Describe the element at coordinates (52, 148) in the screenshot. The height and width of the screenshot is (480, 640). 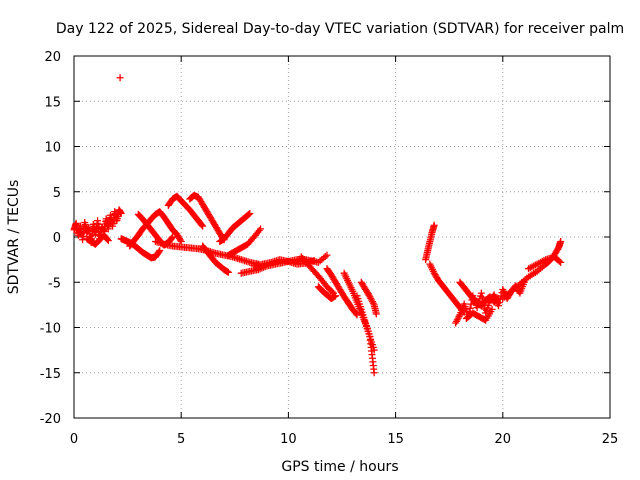
I see `y-tick-label: 10` at that location.